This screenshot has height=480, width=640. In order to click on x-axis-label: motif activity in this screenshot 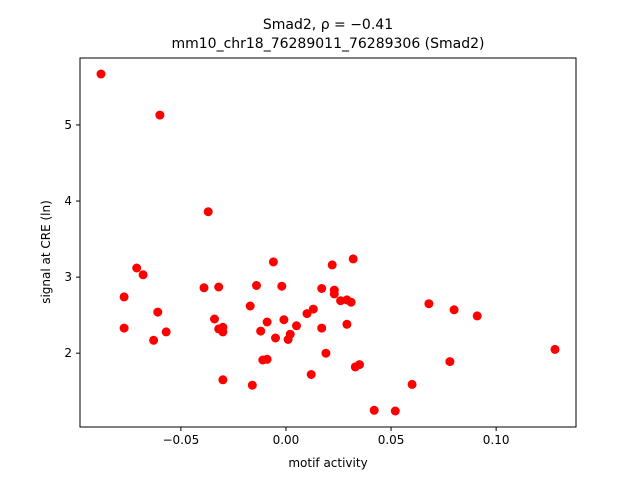, I will do `click(327, 463)`.